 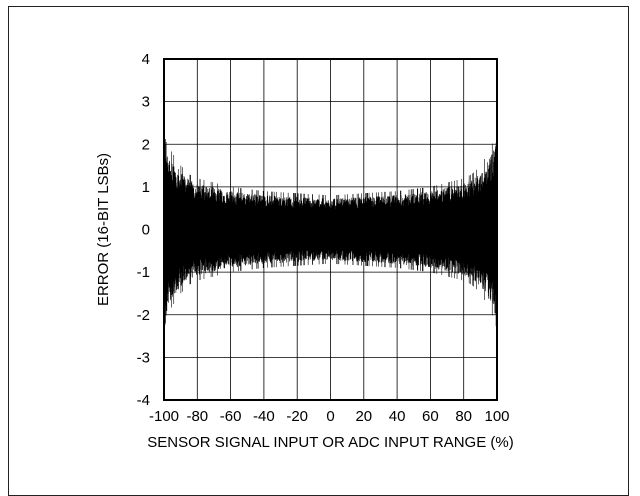 I want to click on x-tick-label: 0, so click(x=330, y=416).